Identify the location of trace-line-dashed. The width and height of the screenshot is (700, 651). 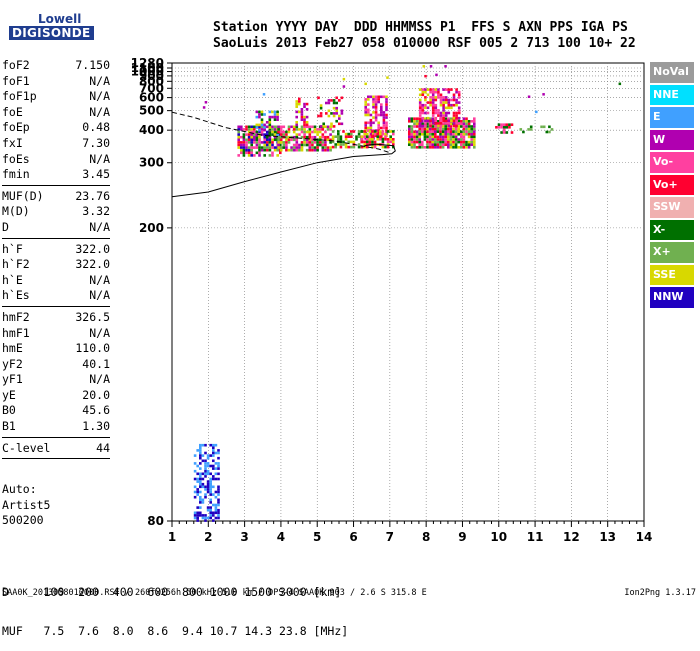
(280, 132).